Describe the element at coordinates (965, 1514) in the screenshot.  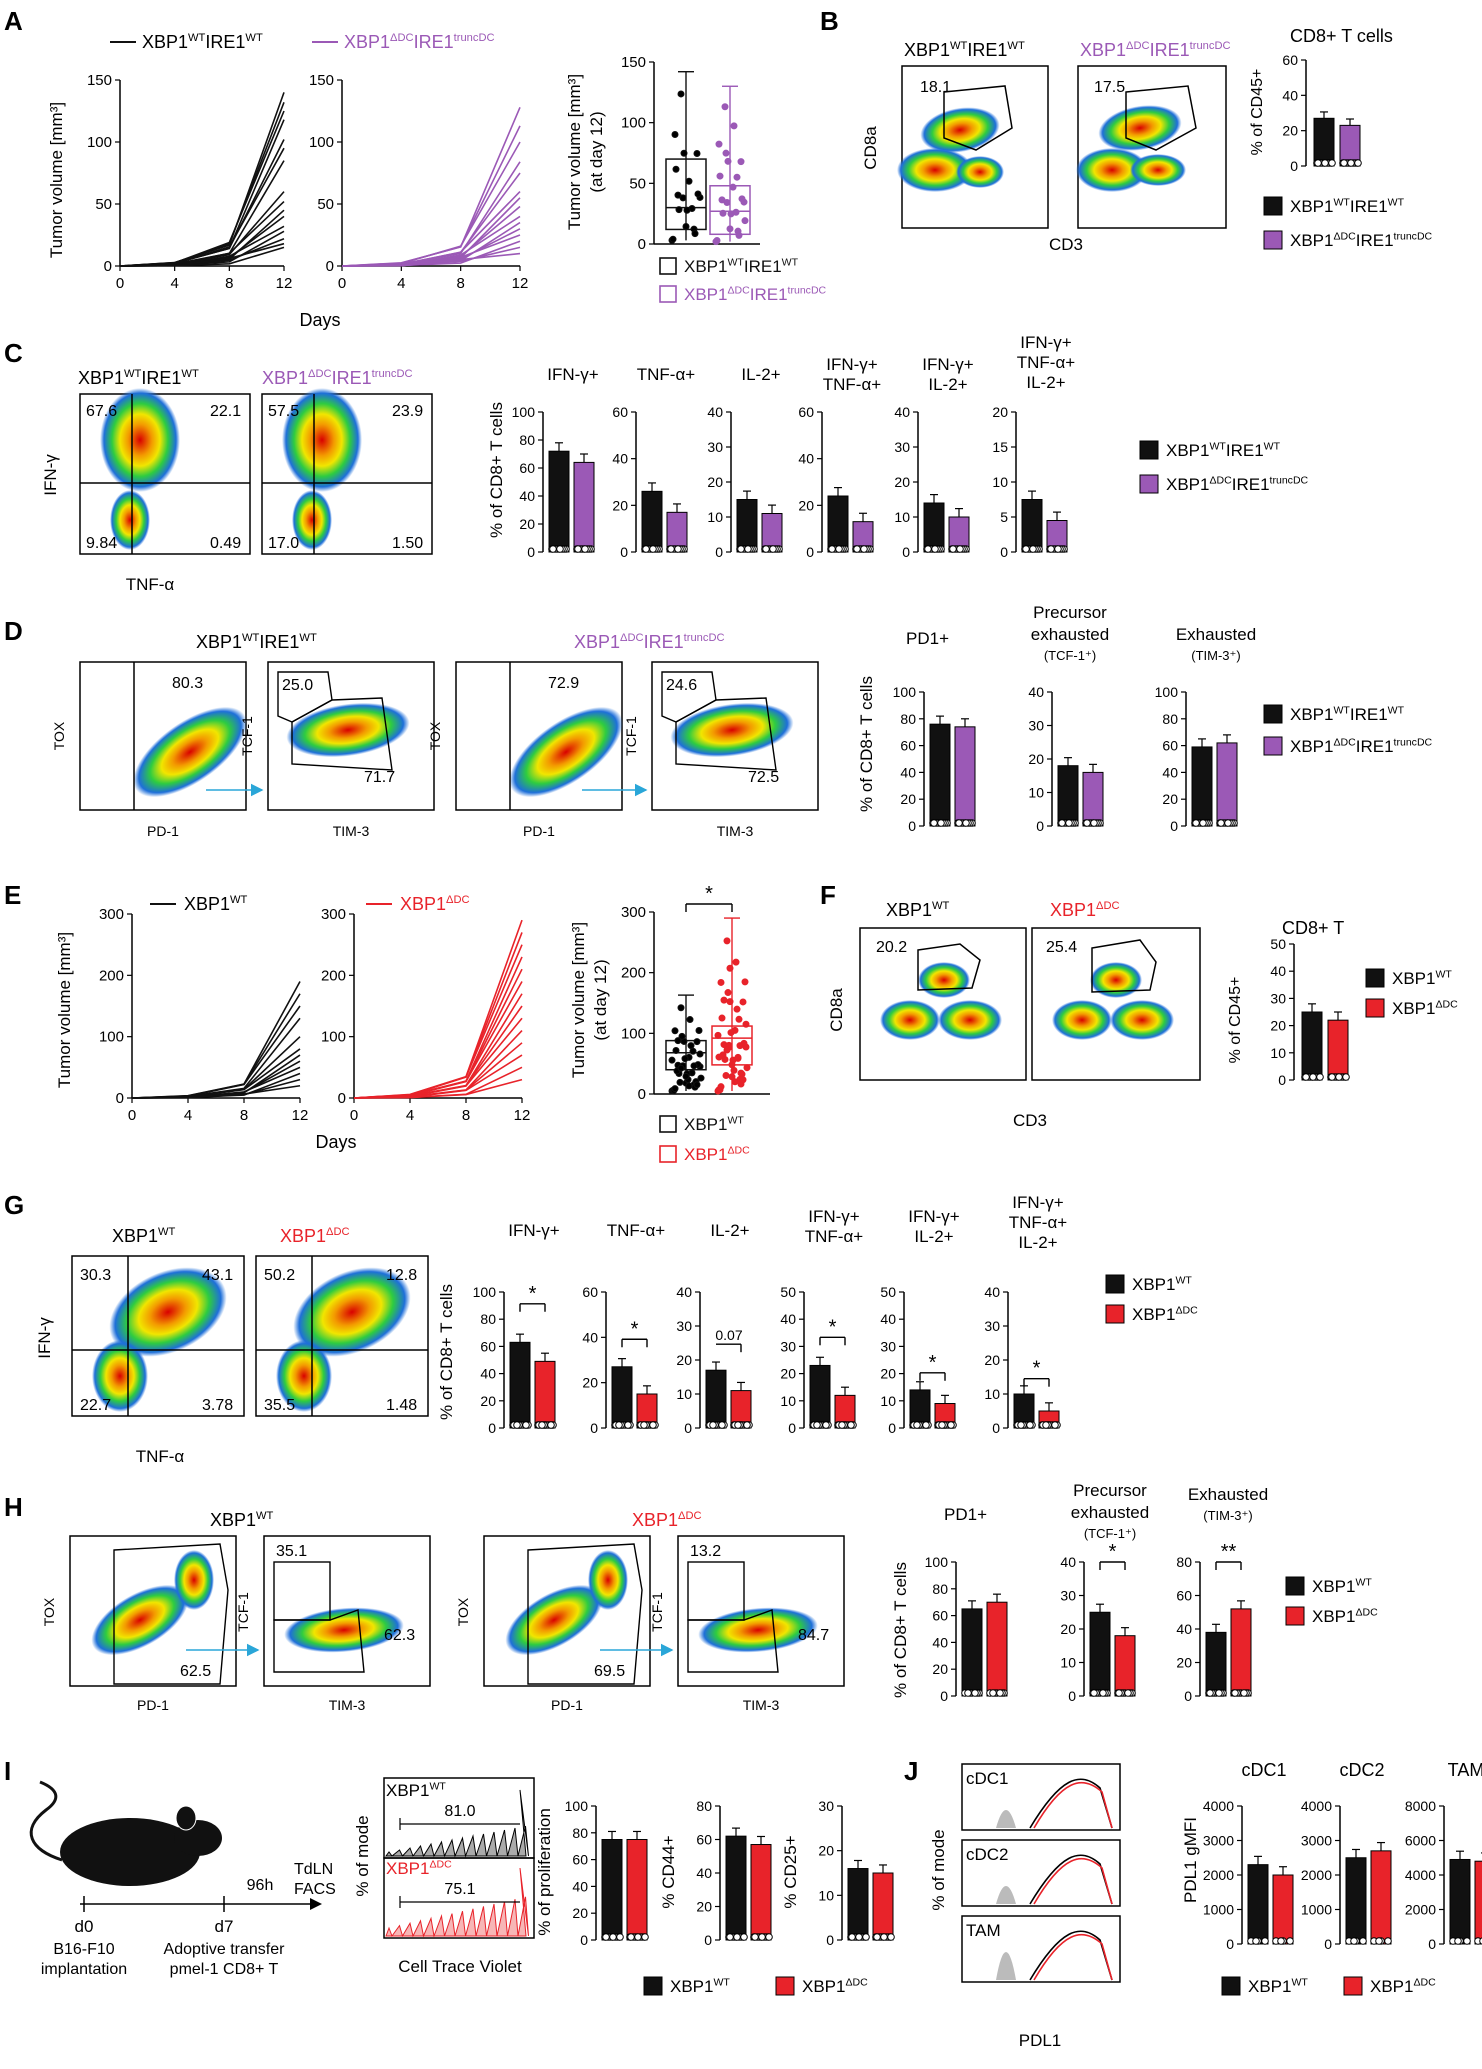
I see `h-bar-title-pd1: PD1+` at that location.